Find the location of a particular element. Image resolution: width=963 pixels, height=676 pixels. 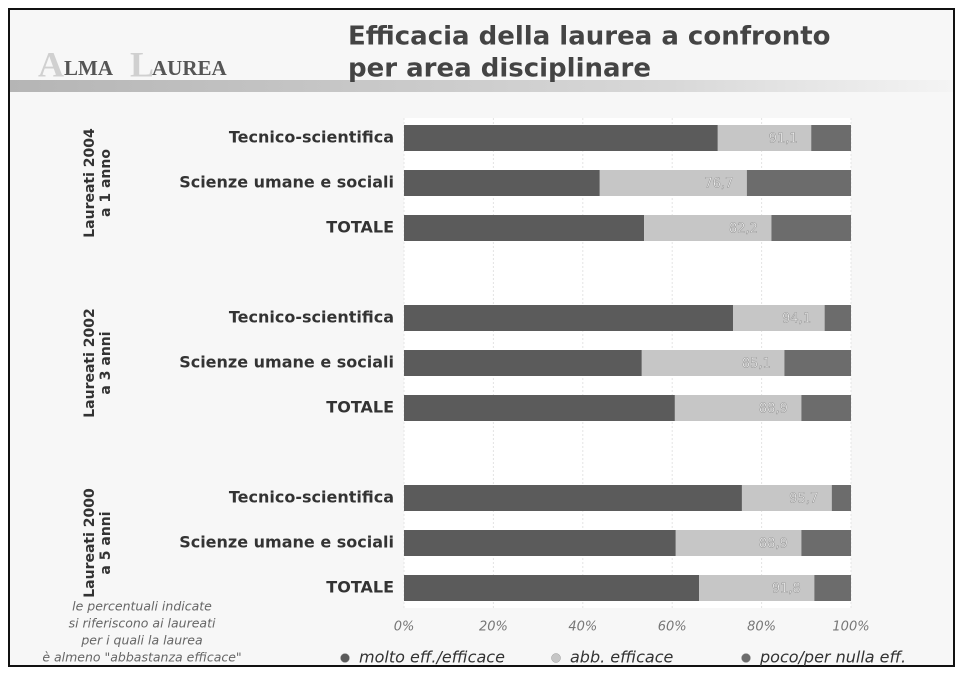

value-label: 76,7 is located at coordinates (718, 184).